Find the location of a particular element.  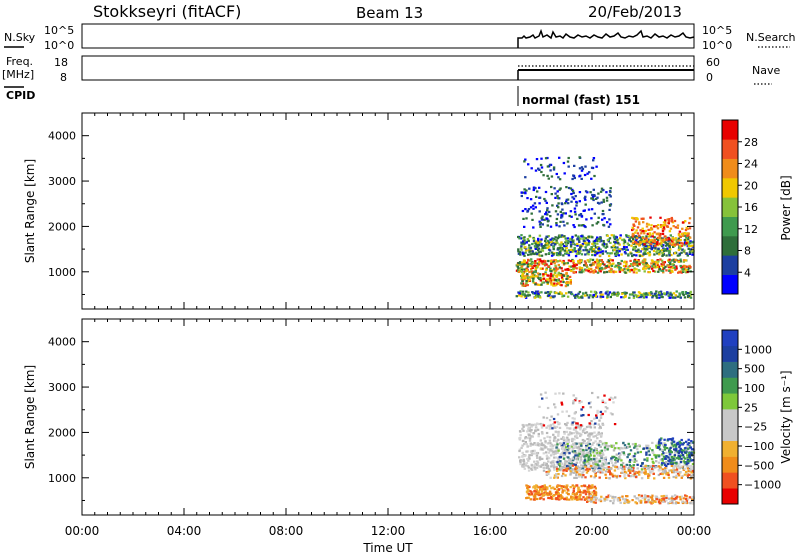

station-title: Stokkseyri (fitACF) is located at coordinates (167, 11).